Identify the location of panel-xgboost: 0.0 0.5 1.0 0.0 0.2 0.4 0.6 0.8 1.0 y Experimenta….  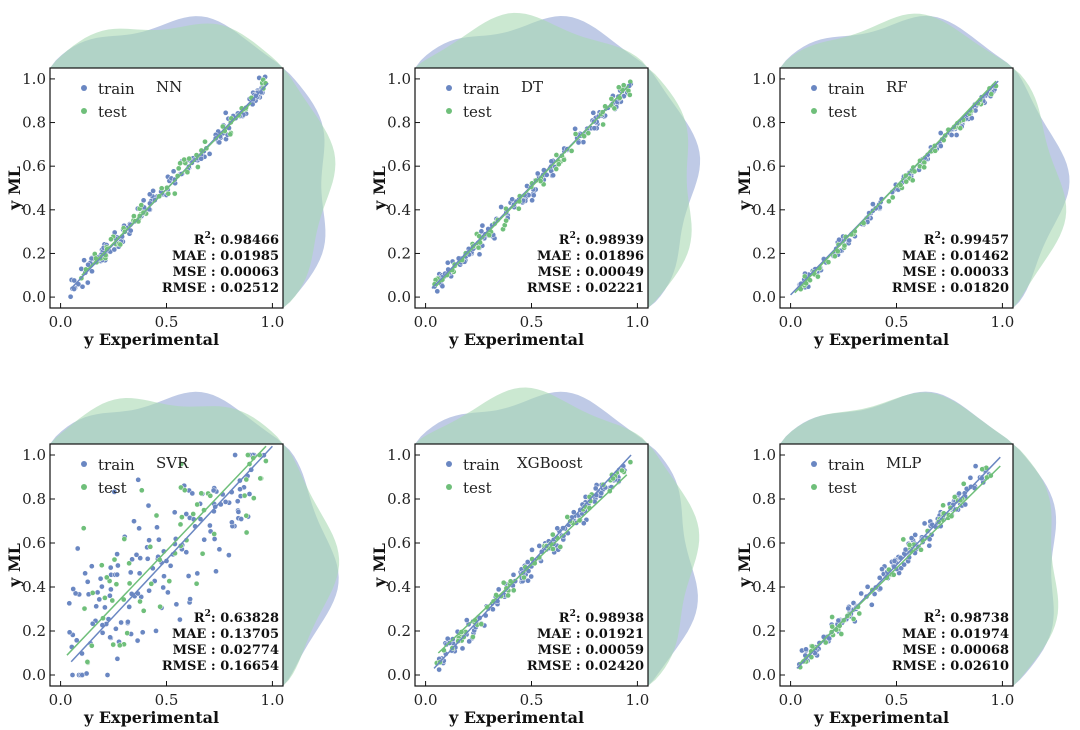
(535, 557).